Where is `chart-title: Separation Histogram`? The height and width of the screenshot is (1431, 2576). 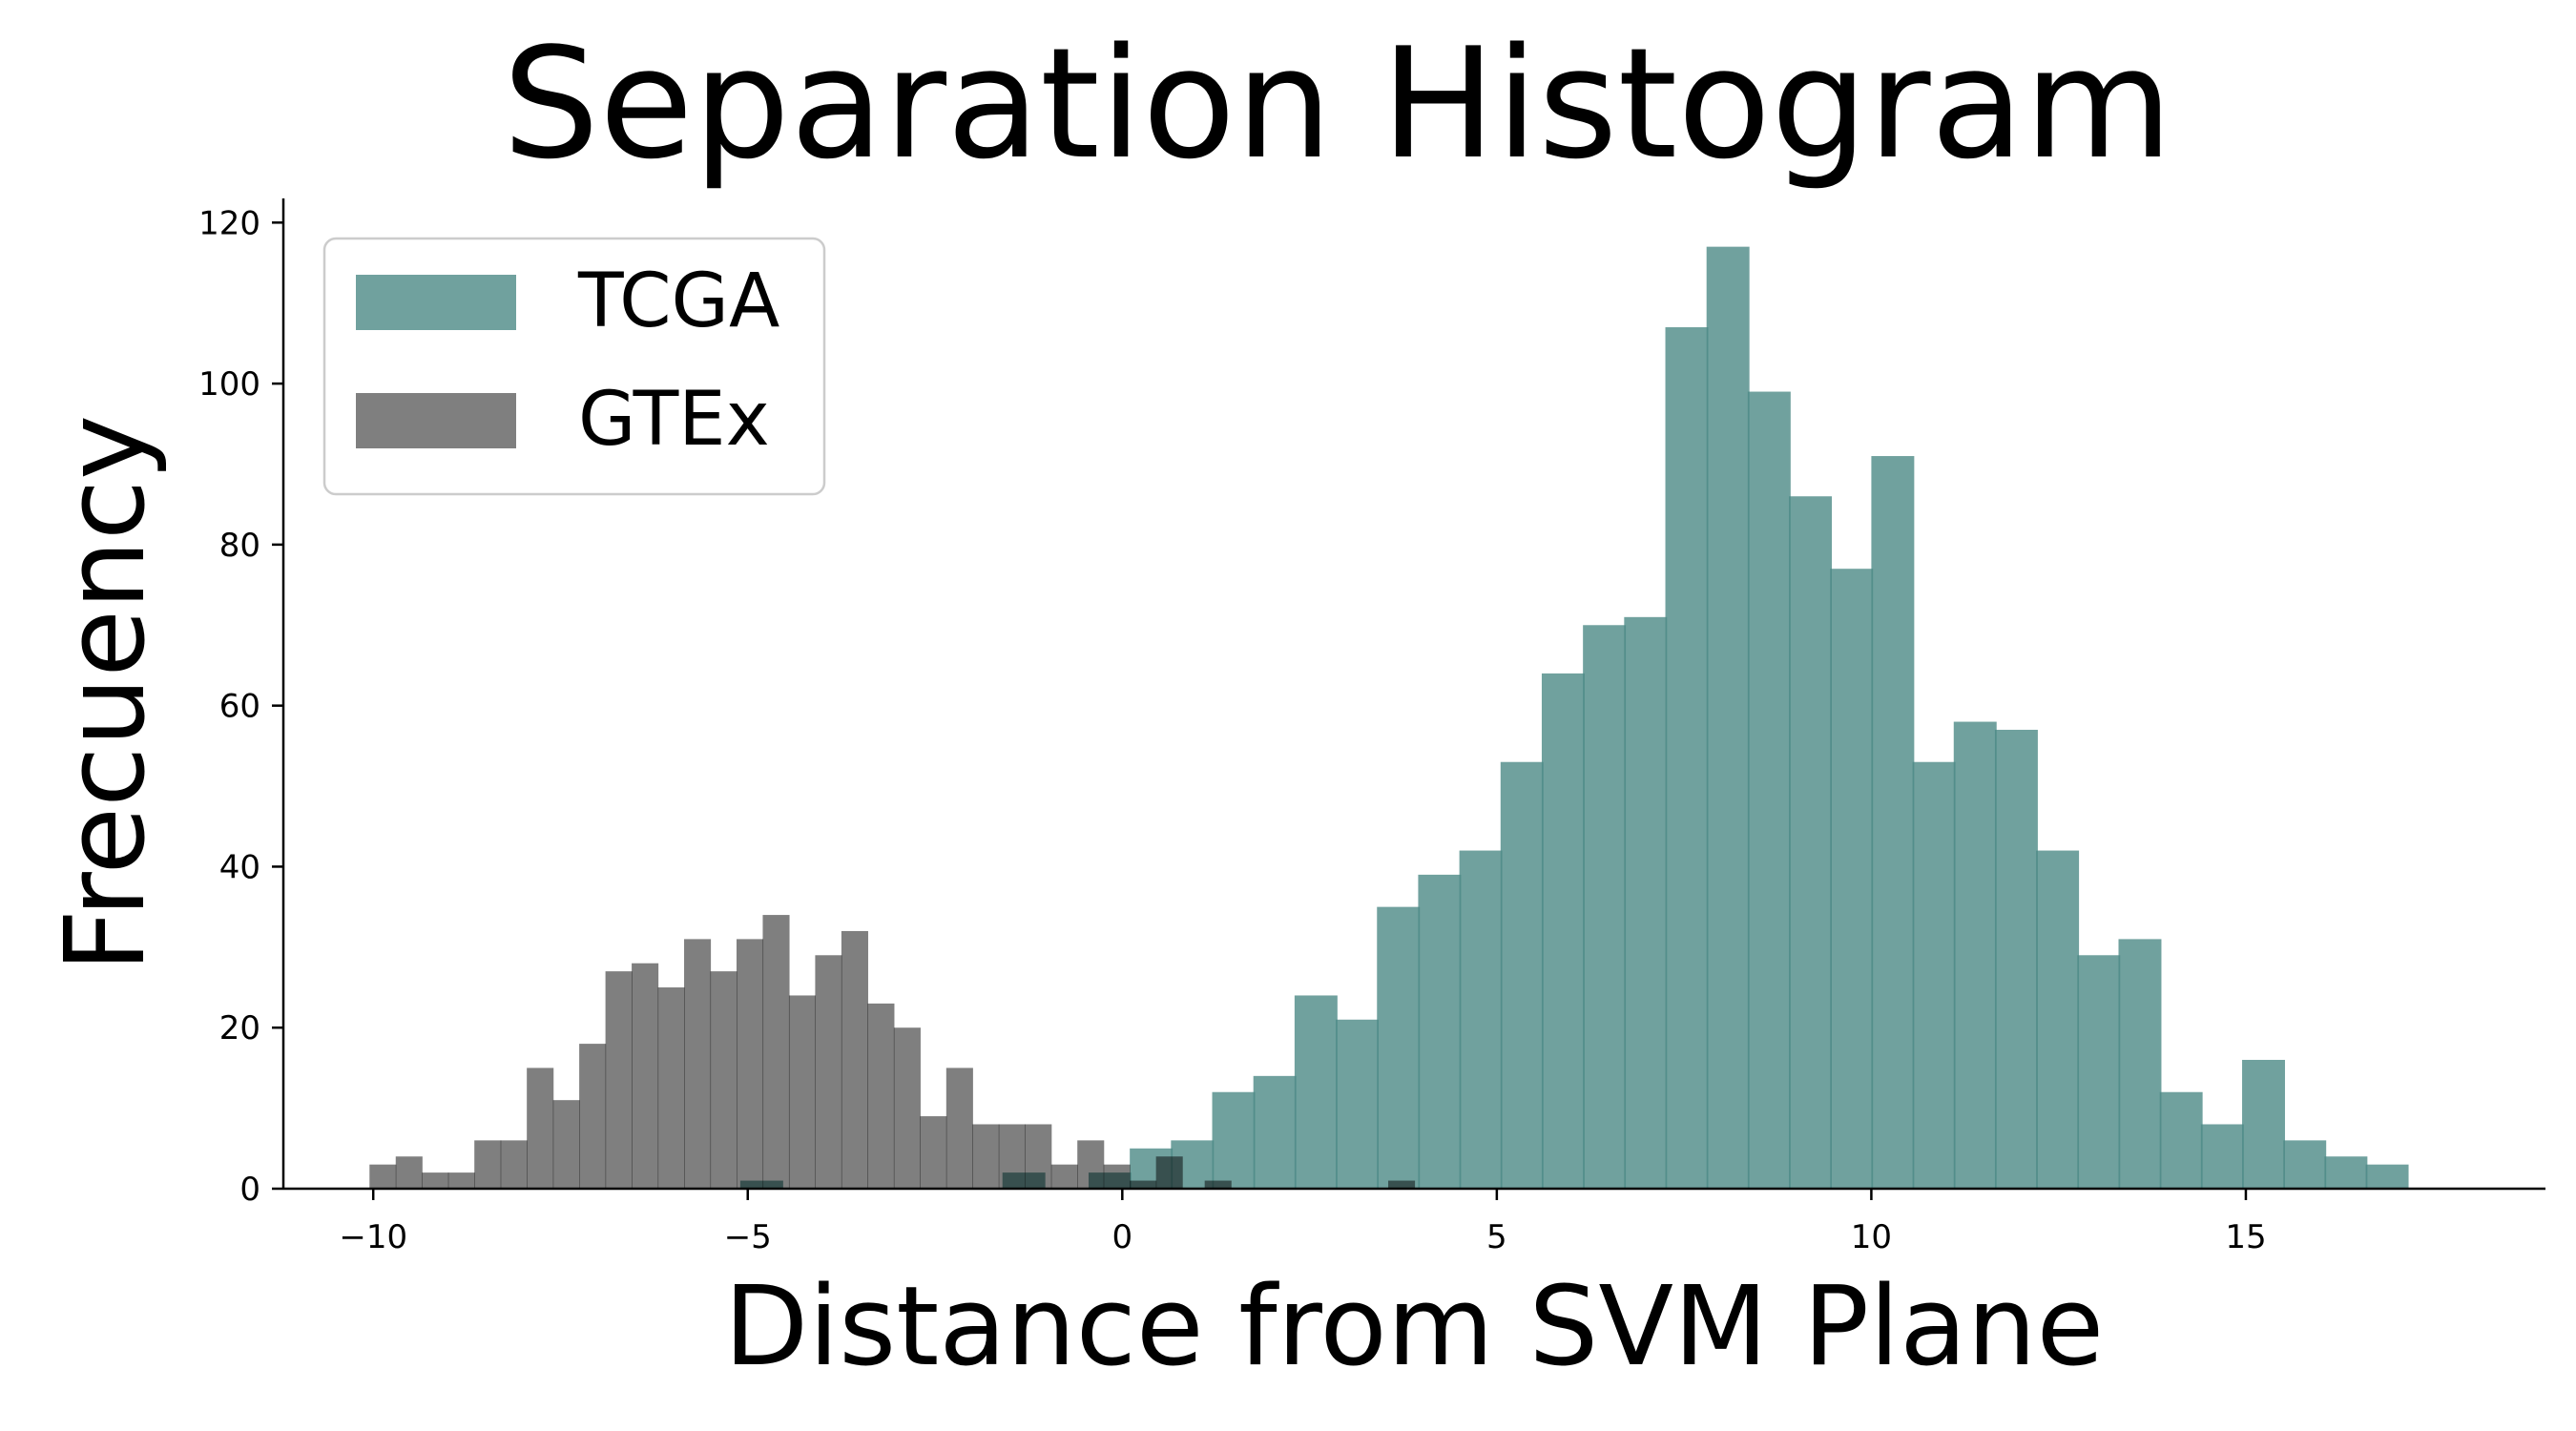 chart-title: Separation Histogram is located at coordinates (1338, 103).